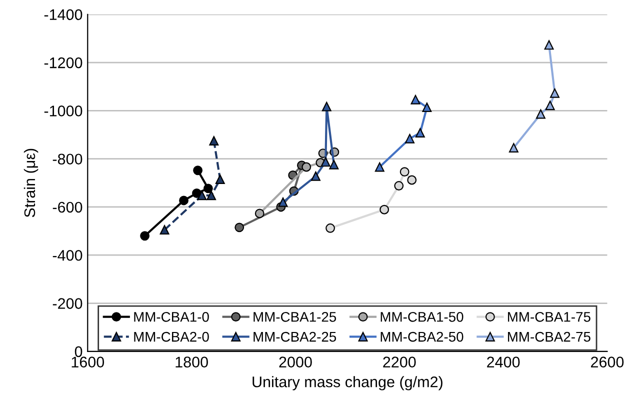 The image size is (626, 411). What do you see at coordinates (78, 352) in the screenshot?
I see `y-tick-label: 0` at bounding box center [78, 352].